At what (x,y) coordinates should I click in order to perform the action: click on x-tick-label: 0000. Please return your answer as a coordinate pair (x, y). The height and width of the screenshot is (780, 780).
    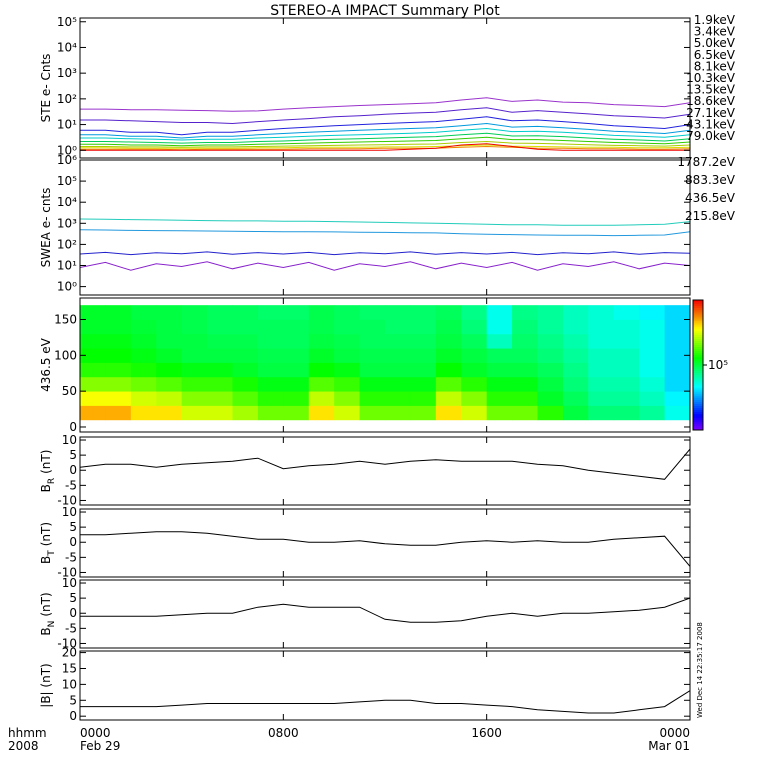
    Looking at the image, I should click on (674, 733).